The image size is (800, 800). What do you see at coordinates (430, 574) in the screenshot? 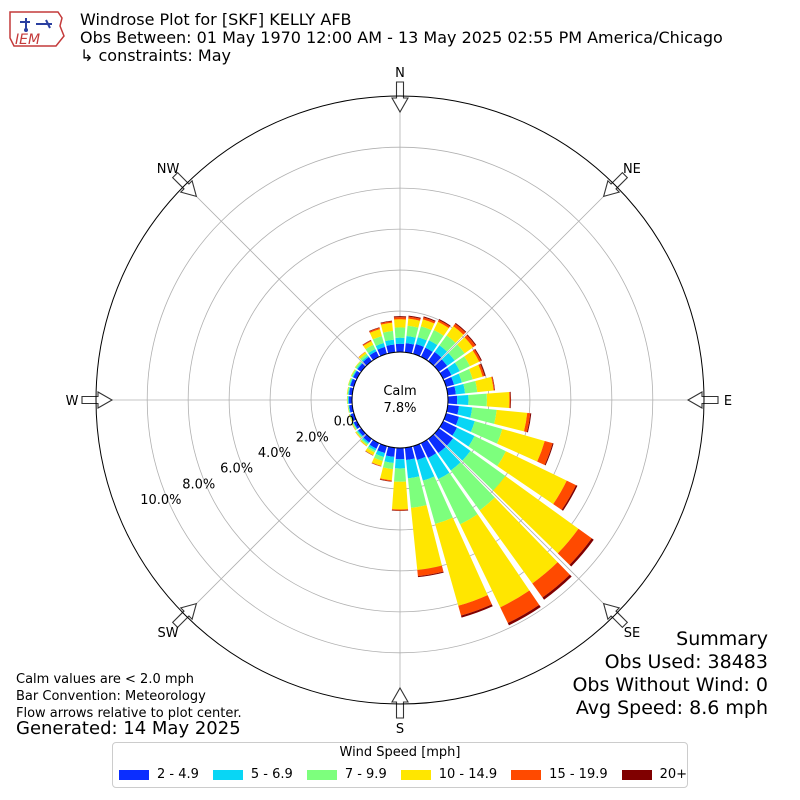
I see `bar-segment-170-bin5` at bounding box center [430, 574].